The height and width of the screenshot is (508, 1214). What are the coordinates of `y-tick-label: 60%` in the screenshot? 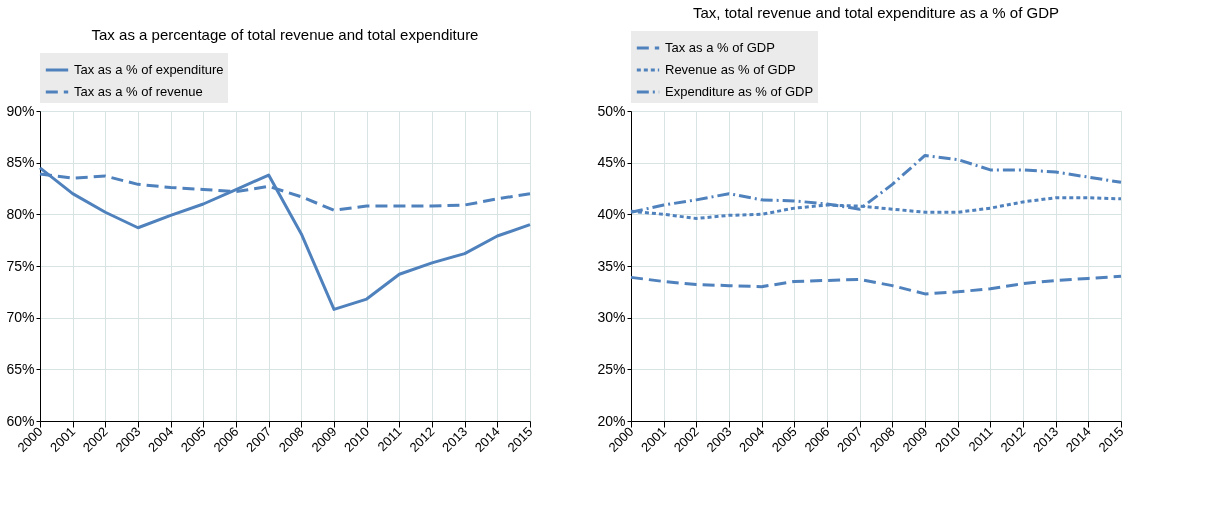 It's located at (20, 420).